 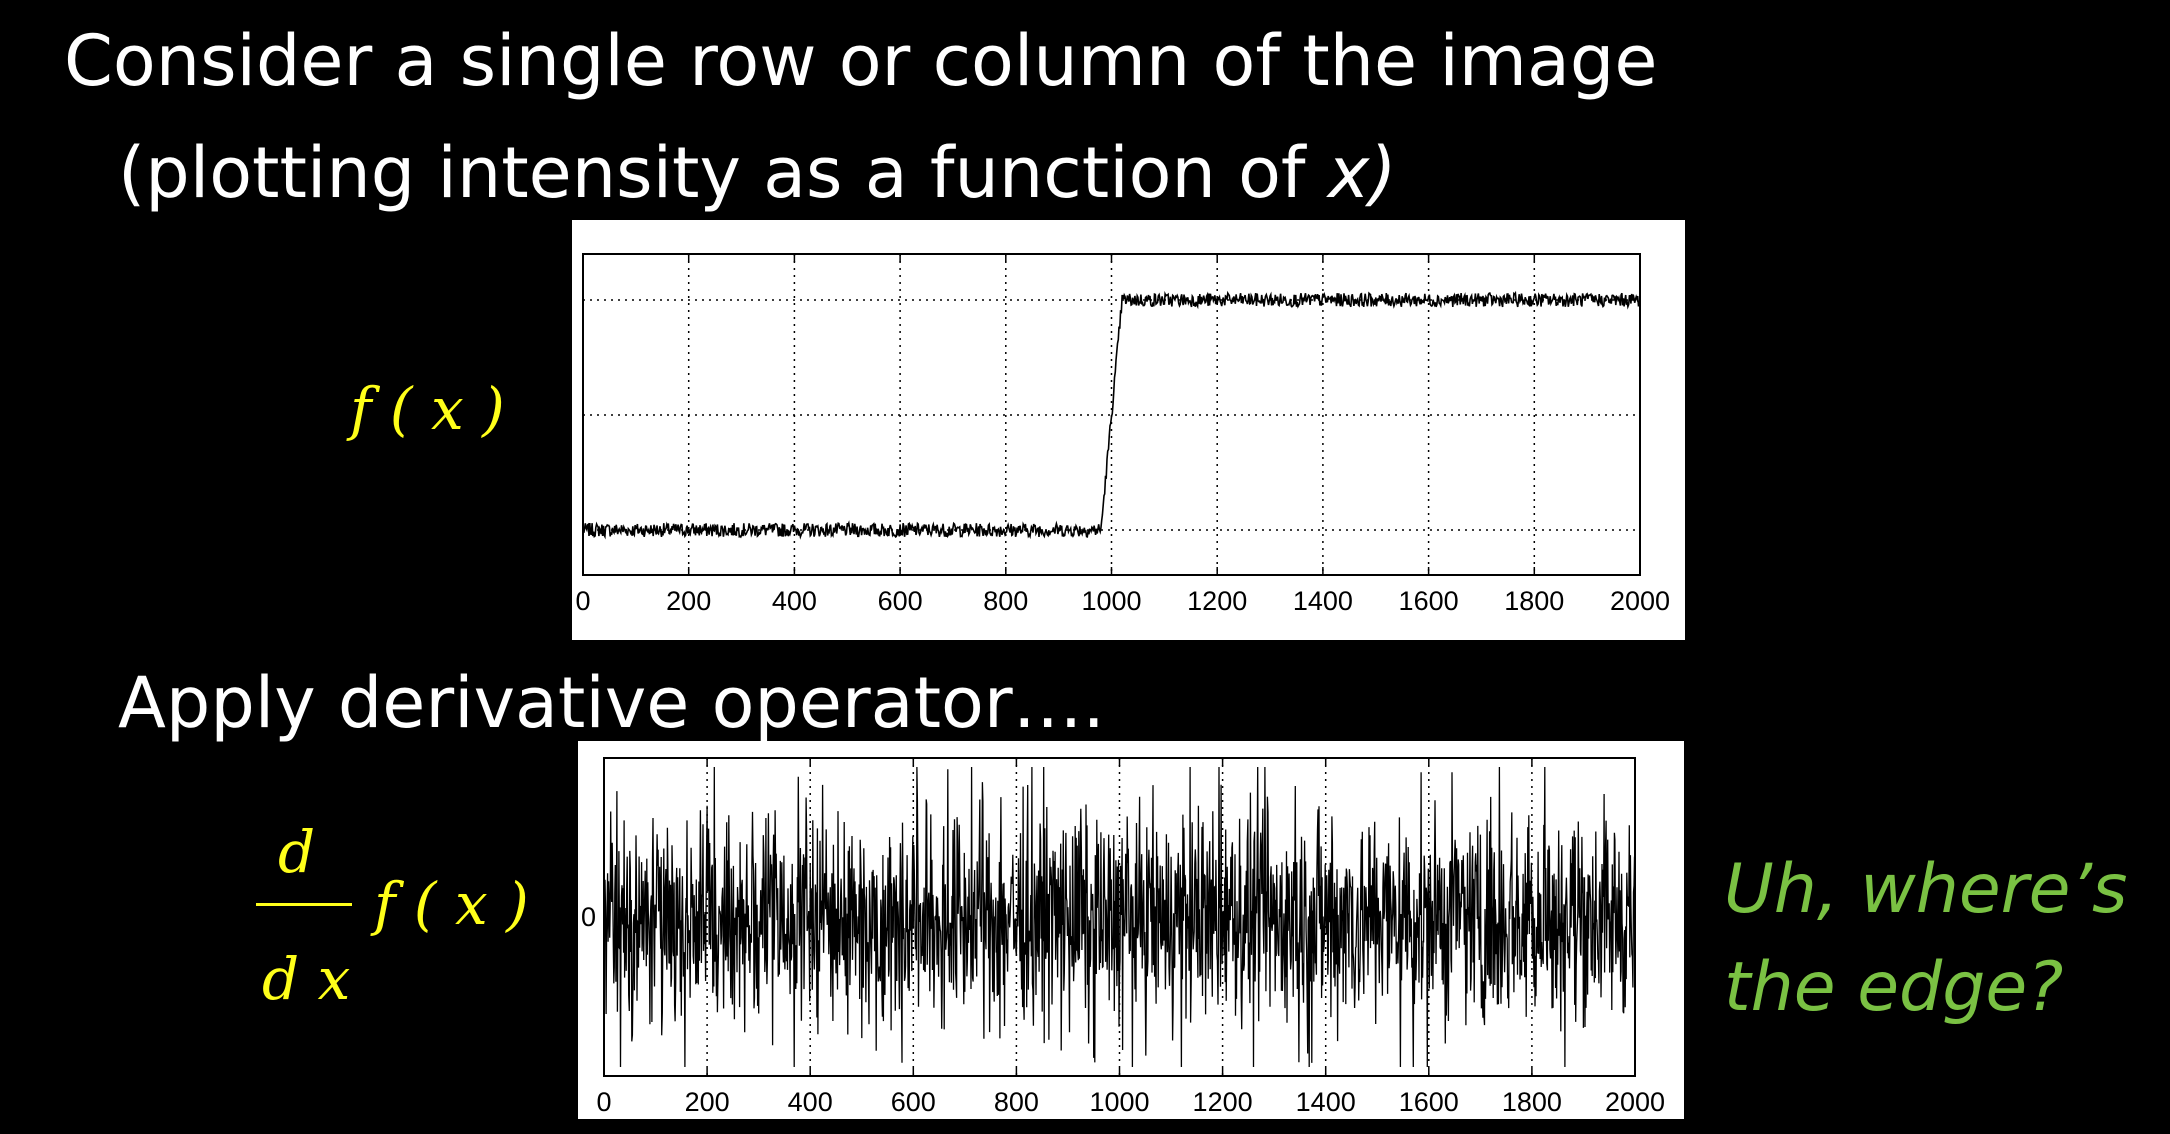 What do you see at coordinates (304, 904) in the screenshot?
I see `equation-fraction-bar` at bounding box center [304, 904].